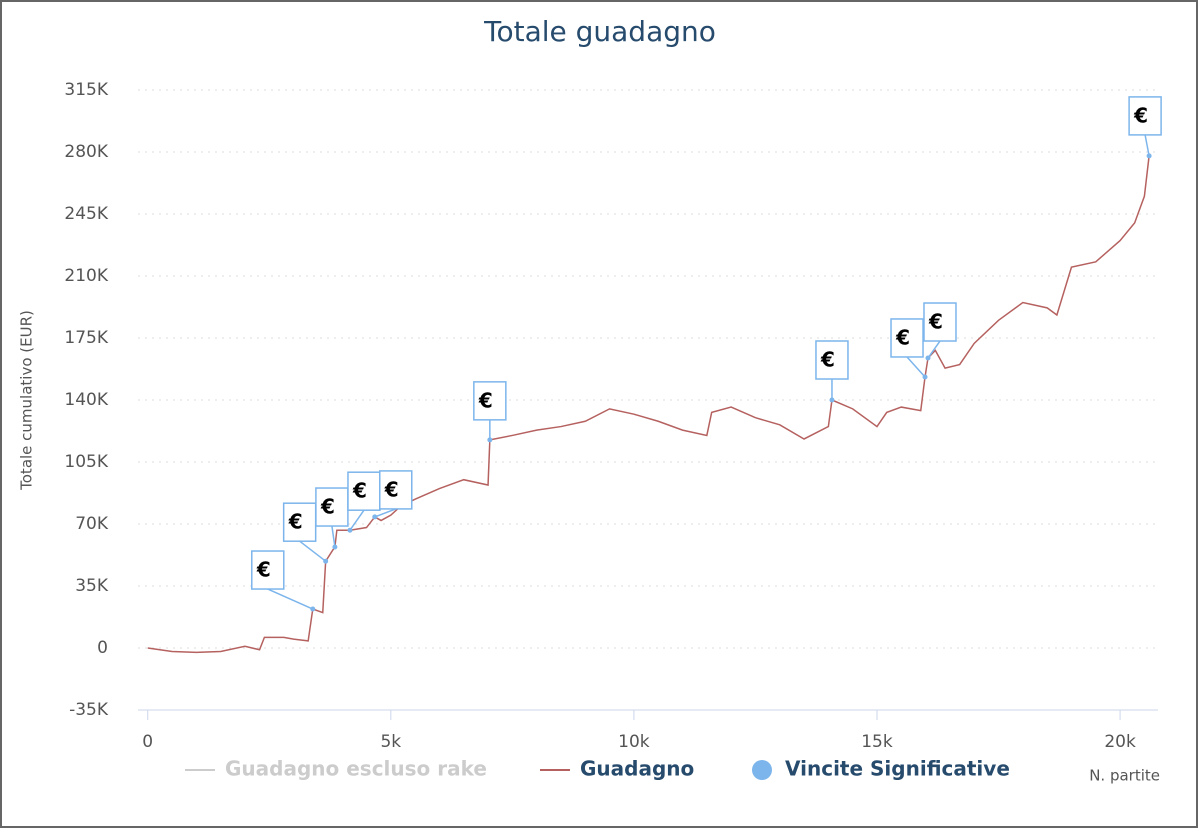 This screenshot has height=830, width=1200. Describe the element at coordinates (86, 152) in the screenshot. I see `y-tick-label: 280K` at that location.